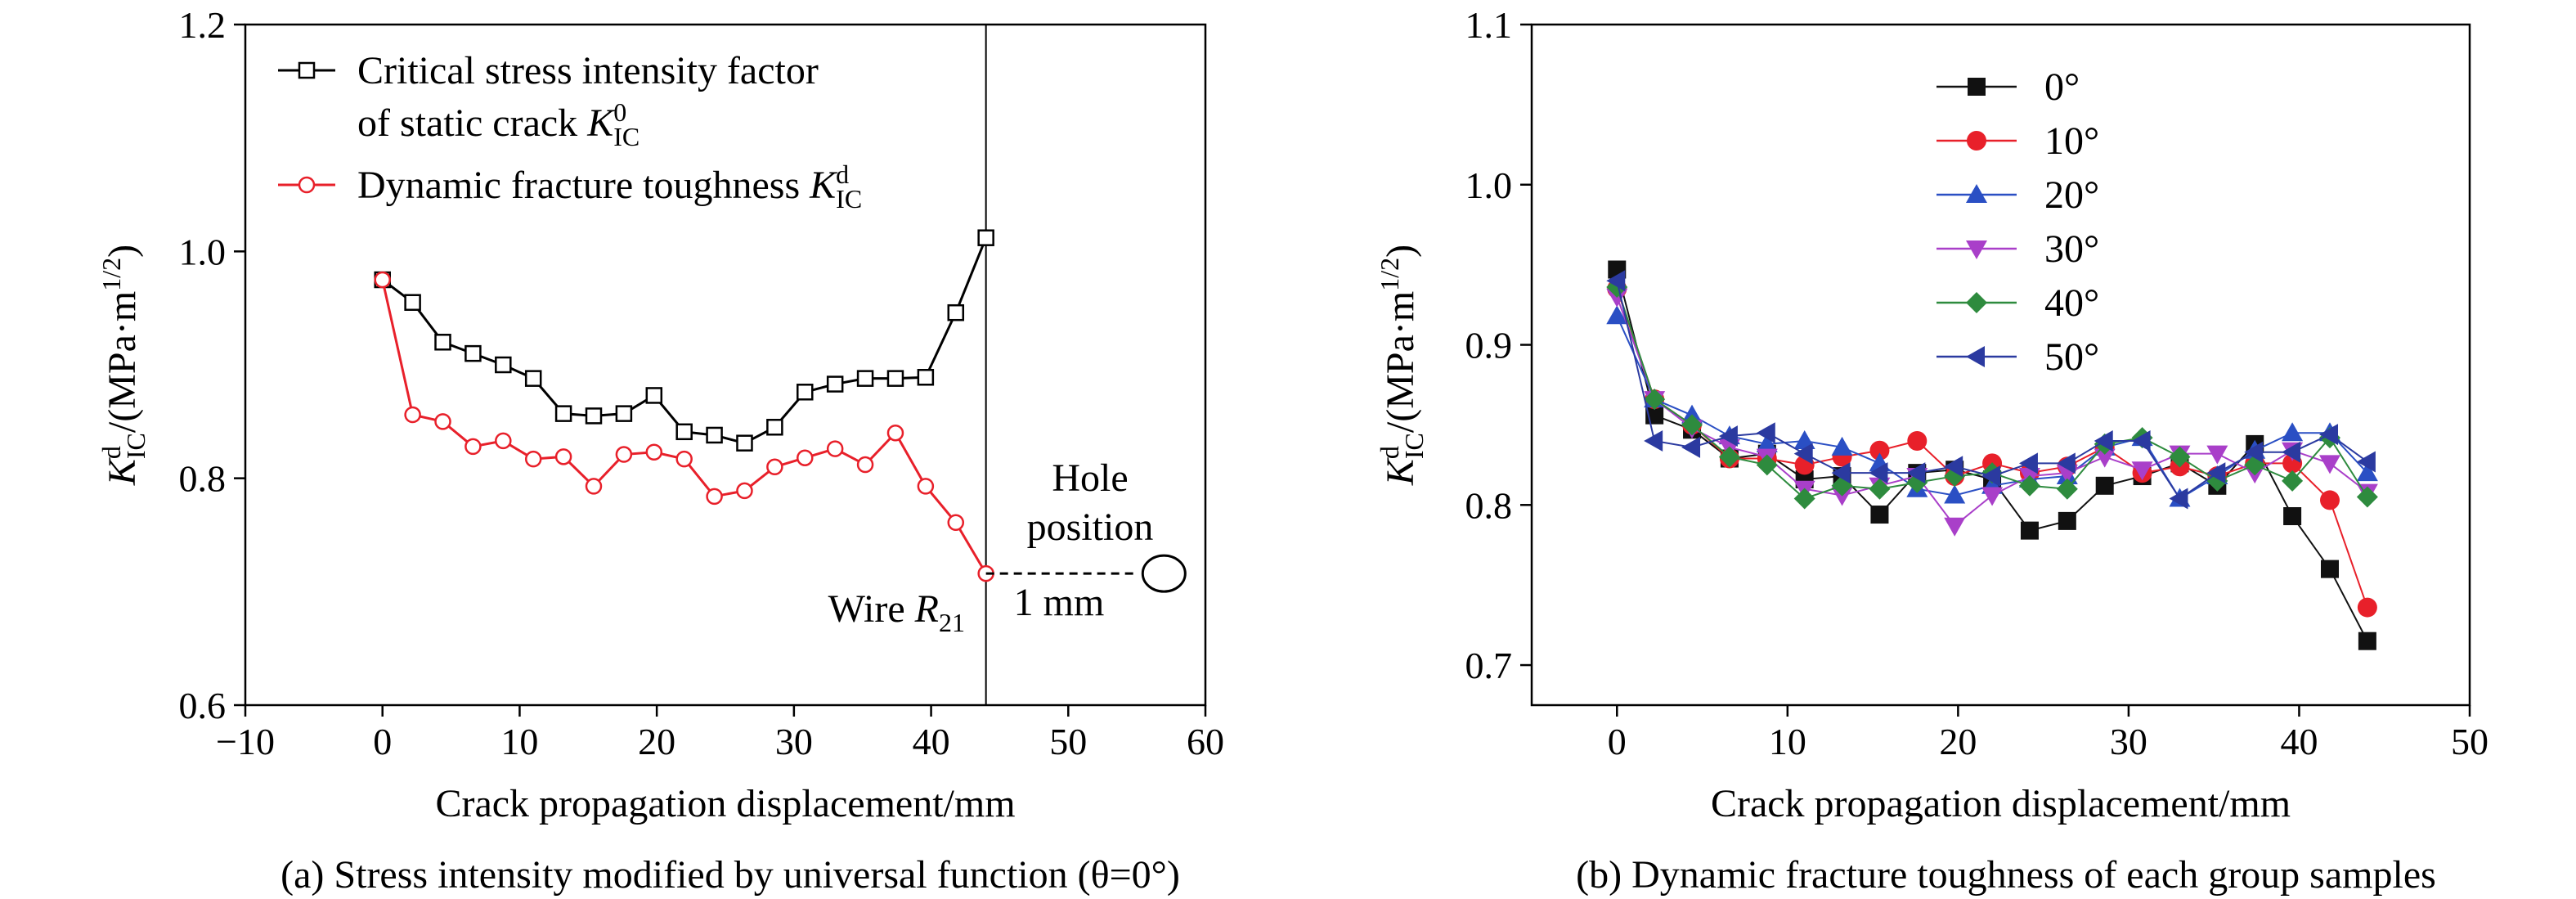 The width and height of the screenshot is (2576, 899). I want to click on hole-label-line1: Hole, so click(1090, 478).